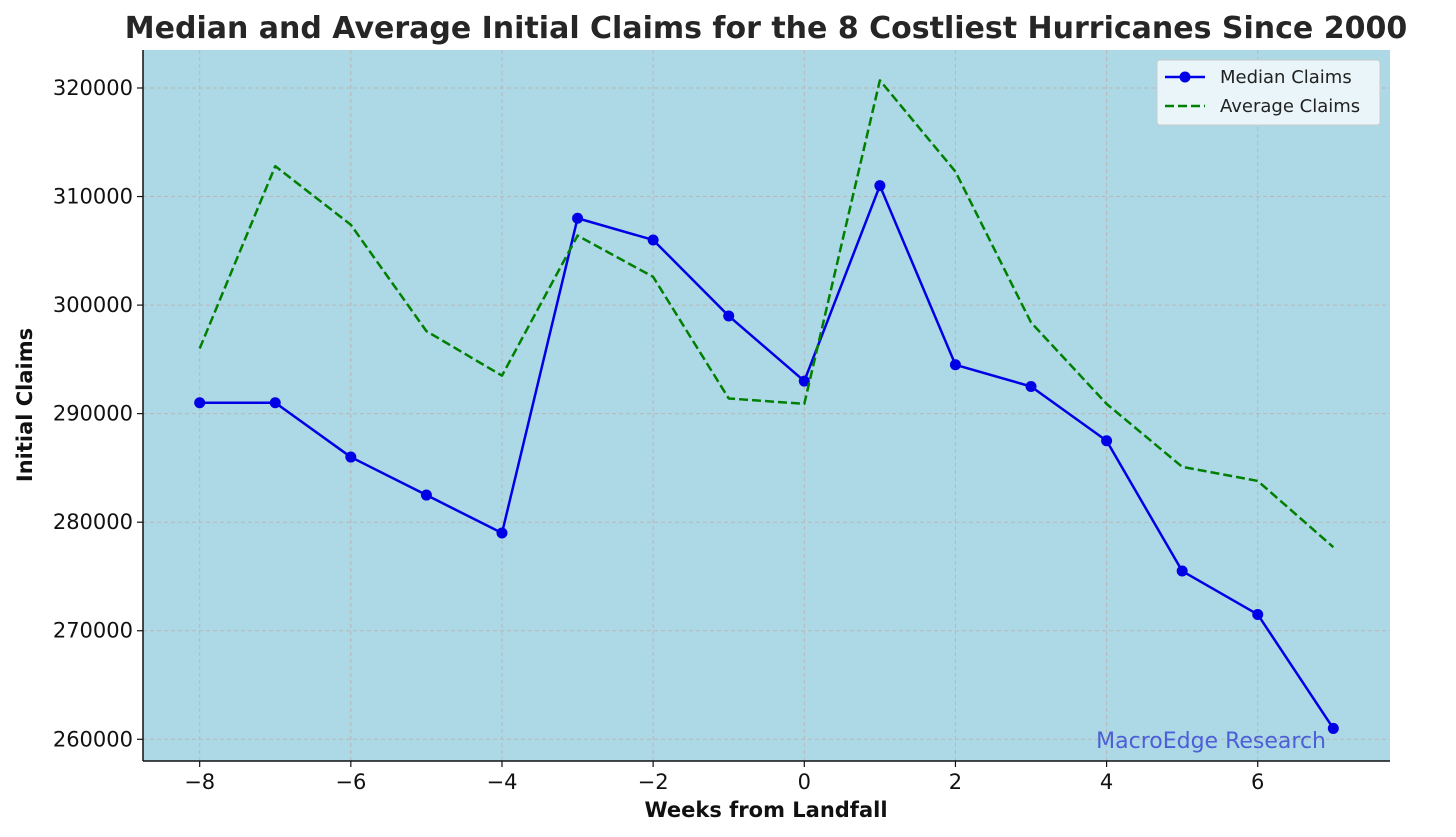  I want to click on x-tick-label-0: −8, so click(199, 782).